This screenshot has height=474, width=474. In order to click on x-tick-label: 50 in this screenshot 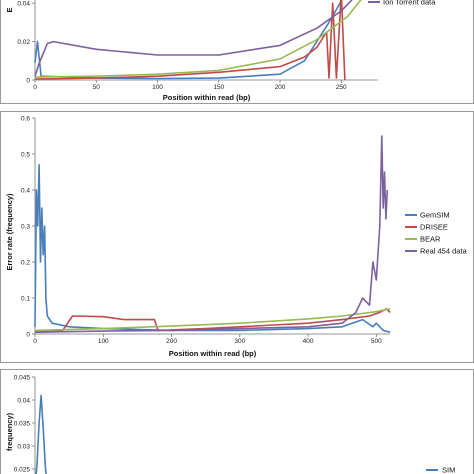, I will do `click(97, 87)`.